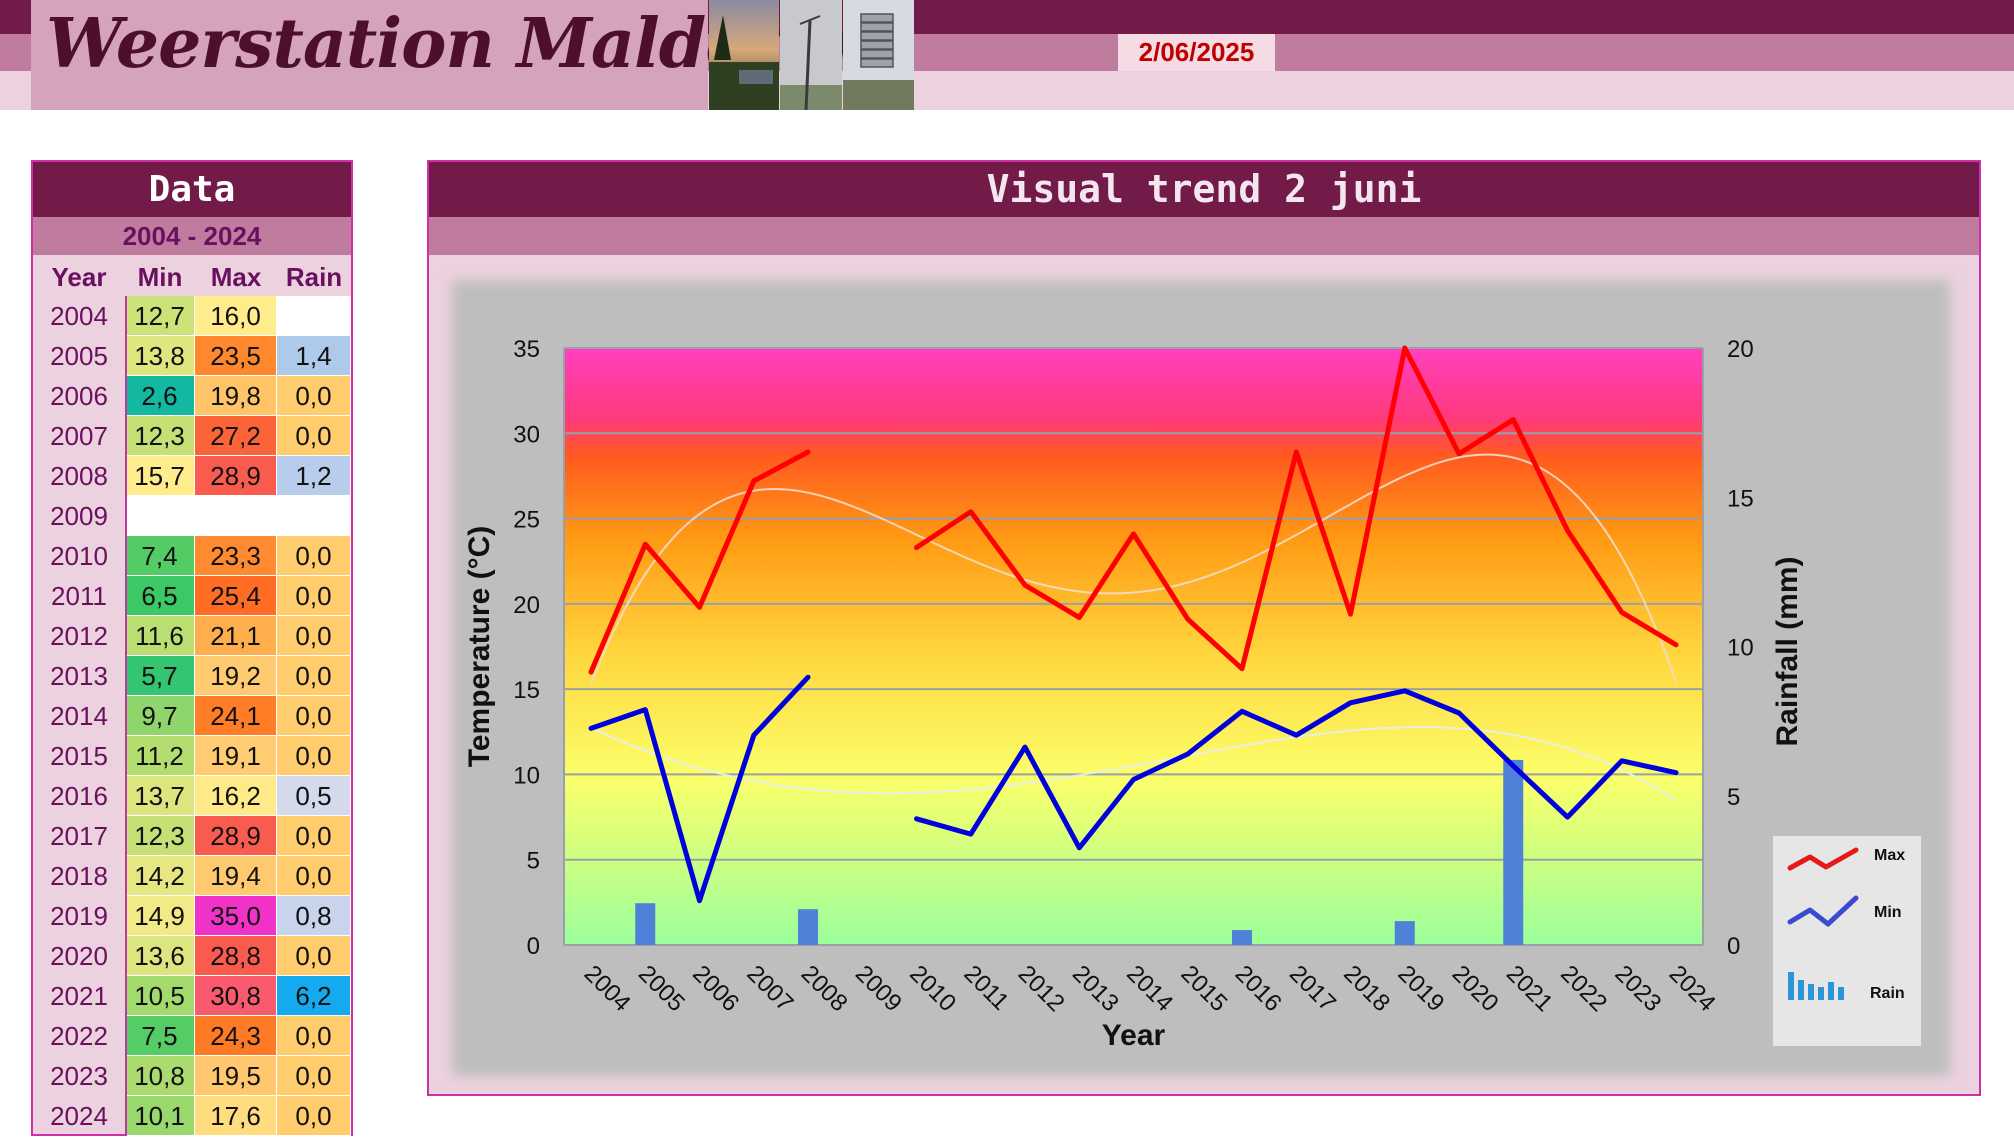  Describe the element at coordinates (314, 996) in the screenshot. I see `cell-rain: 6,2` at that location.